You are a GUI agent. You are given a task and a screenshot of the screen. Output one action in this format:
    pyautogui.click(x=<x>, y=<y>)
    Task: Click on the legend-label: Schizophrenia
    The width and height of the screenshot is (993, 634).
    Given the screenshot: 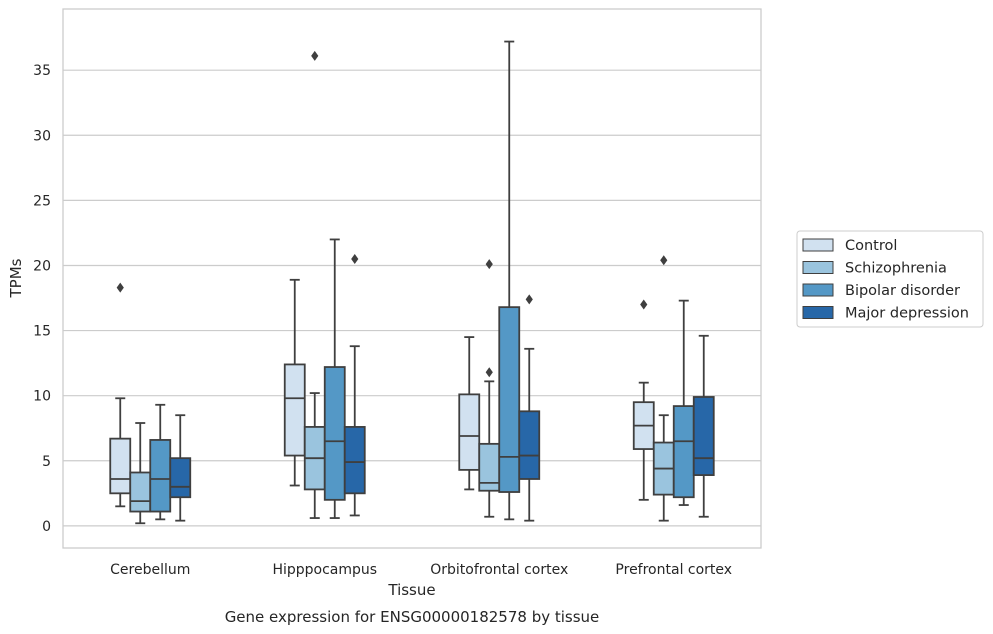 What is the action you would take?
    pyautogui.click(x=896, y=269)
    